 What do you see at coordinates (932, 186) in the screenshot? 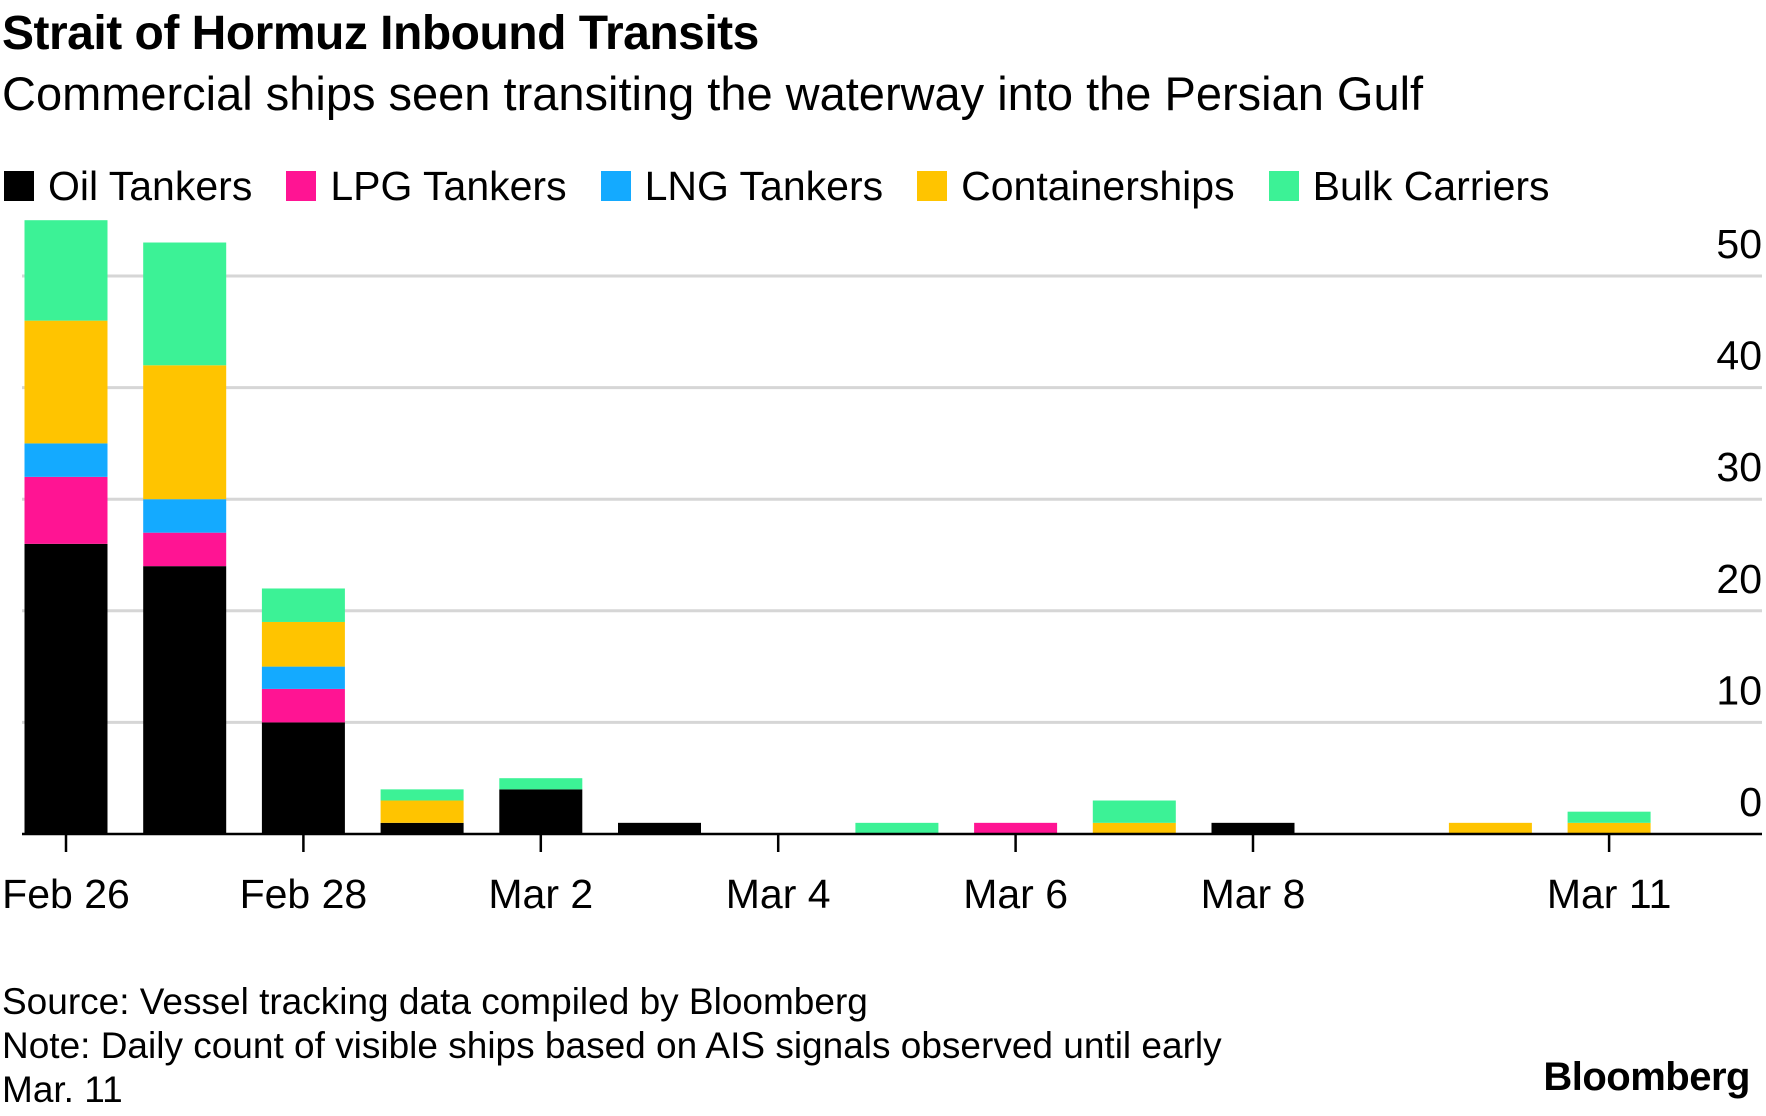
I see `legend-swatch-containerships` at bounding box center [932, 186].